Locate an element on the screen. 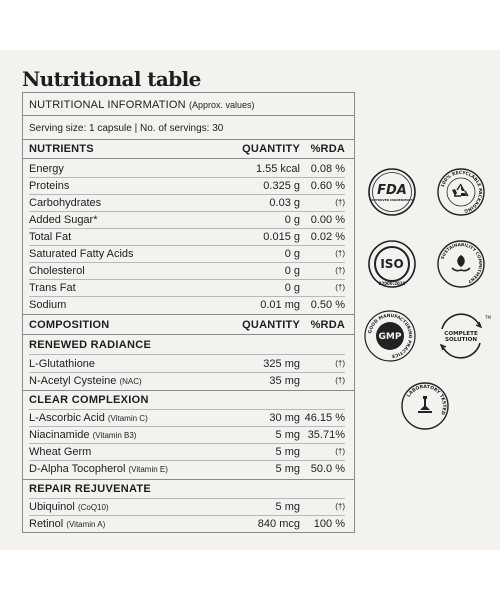  complete-line2: SOLUTION is located at coordinates (461, 340).